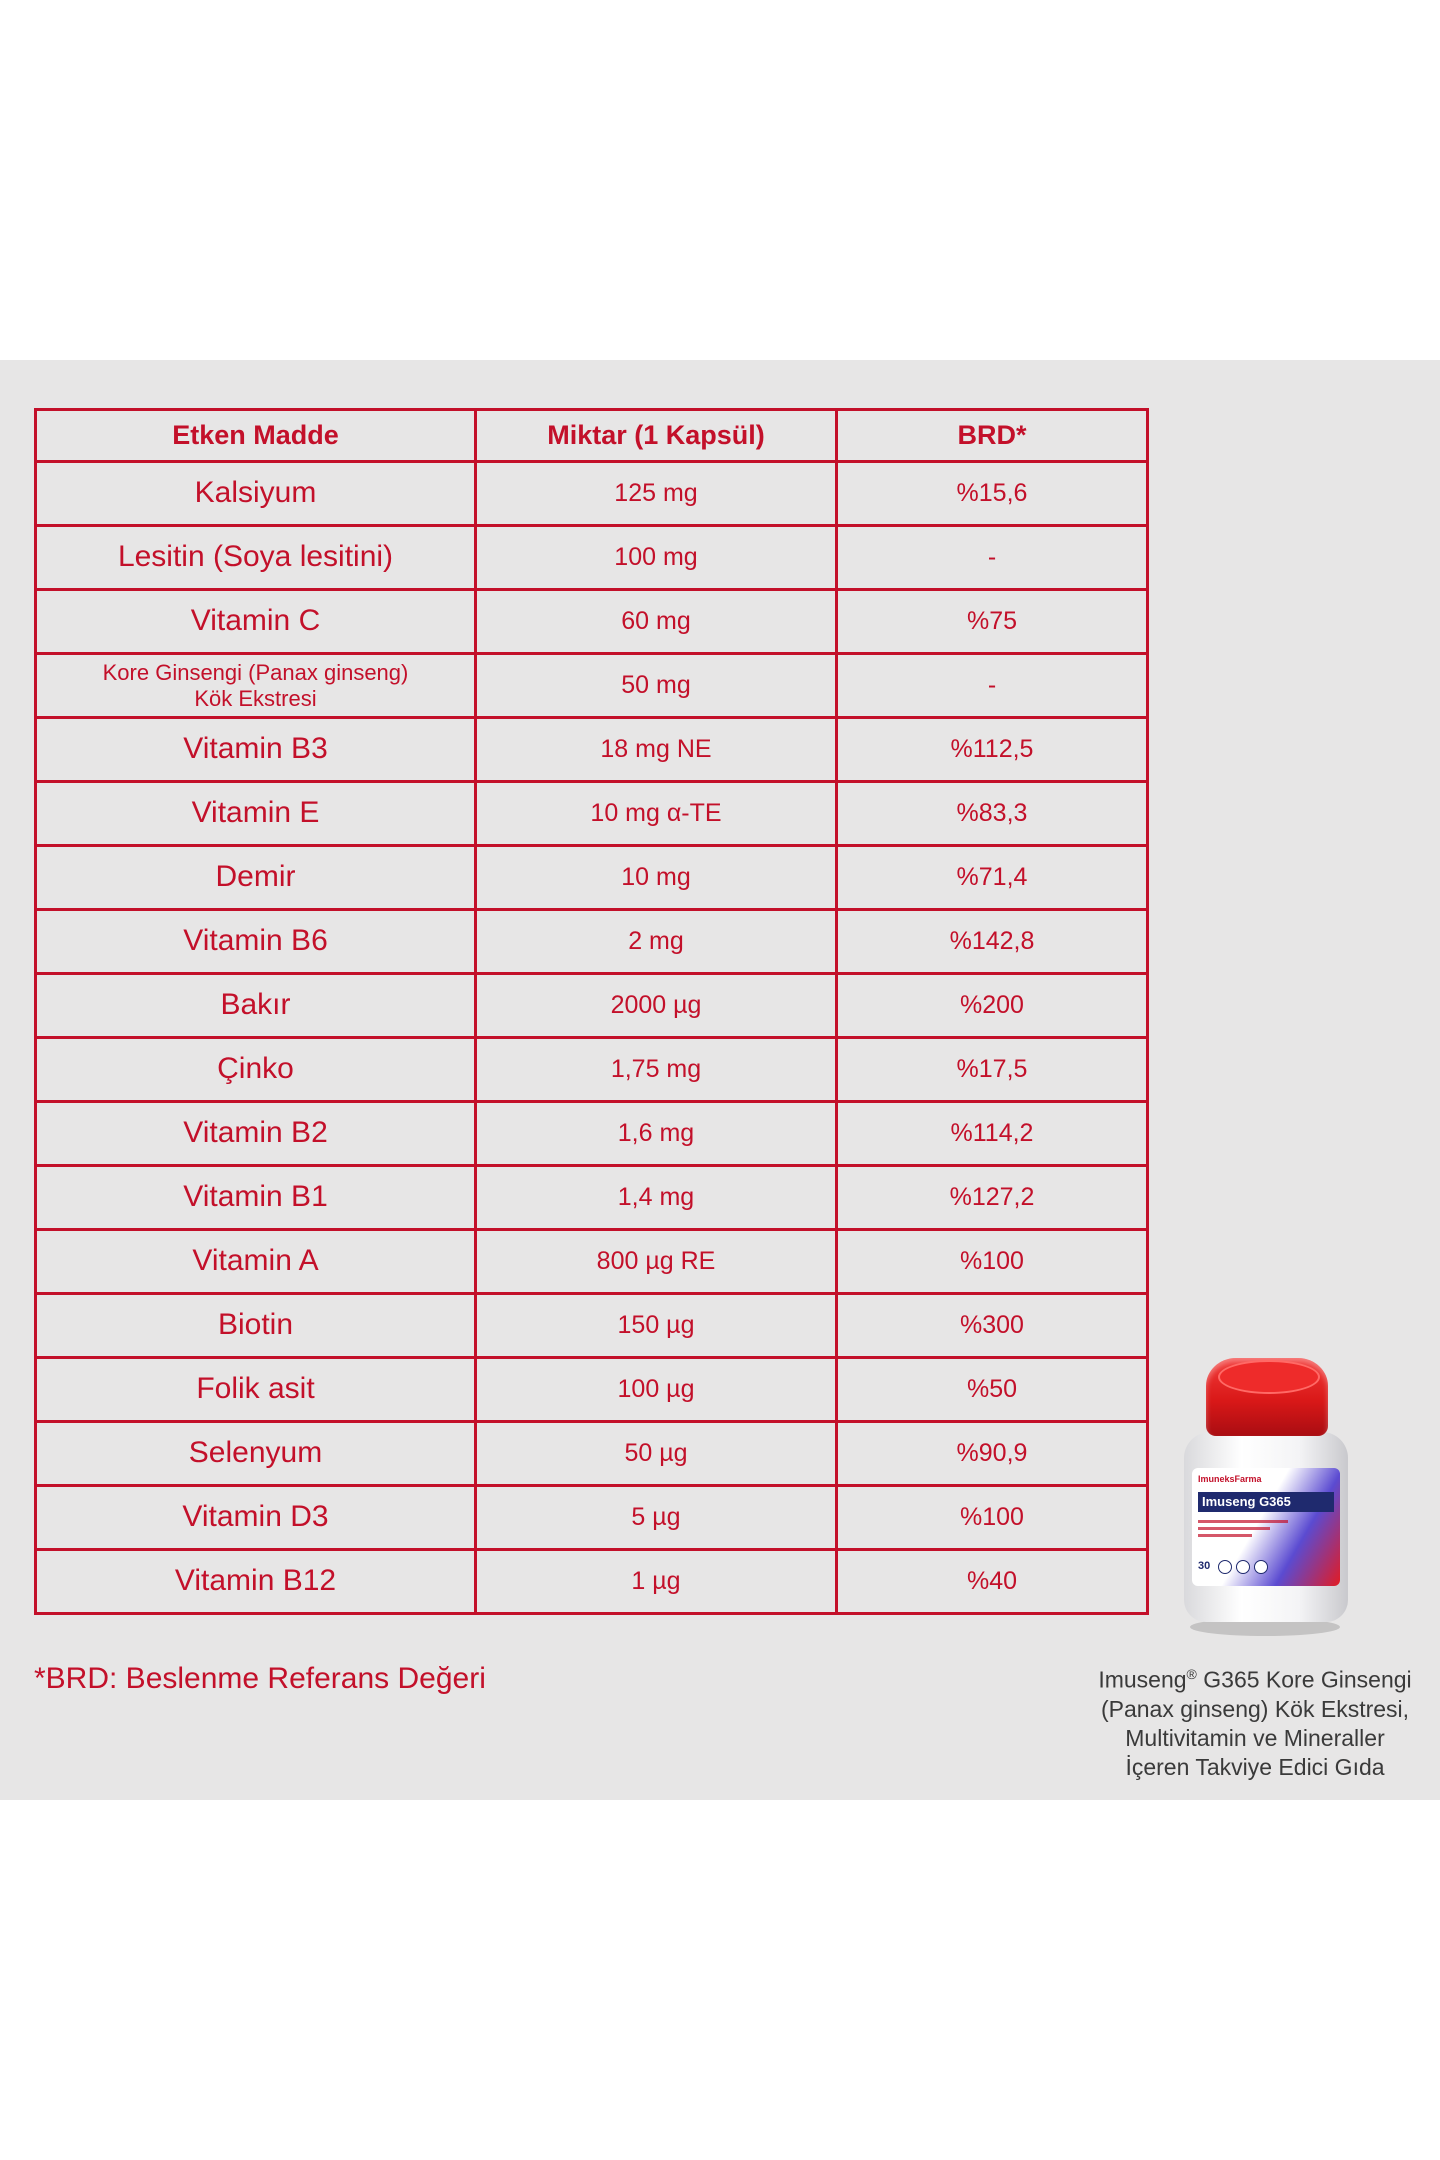 This screenshot has width=1440, height=2160. I want to click on ingredient-brd: %300, so click(992, 1325).